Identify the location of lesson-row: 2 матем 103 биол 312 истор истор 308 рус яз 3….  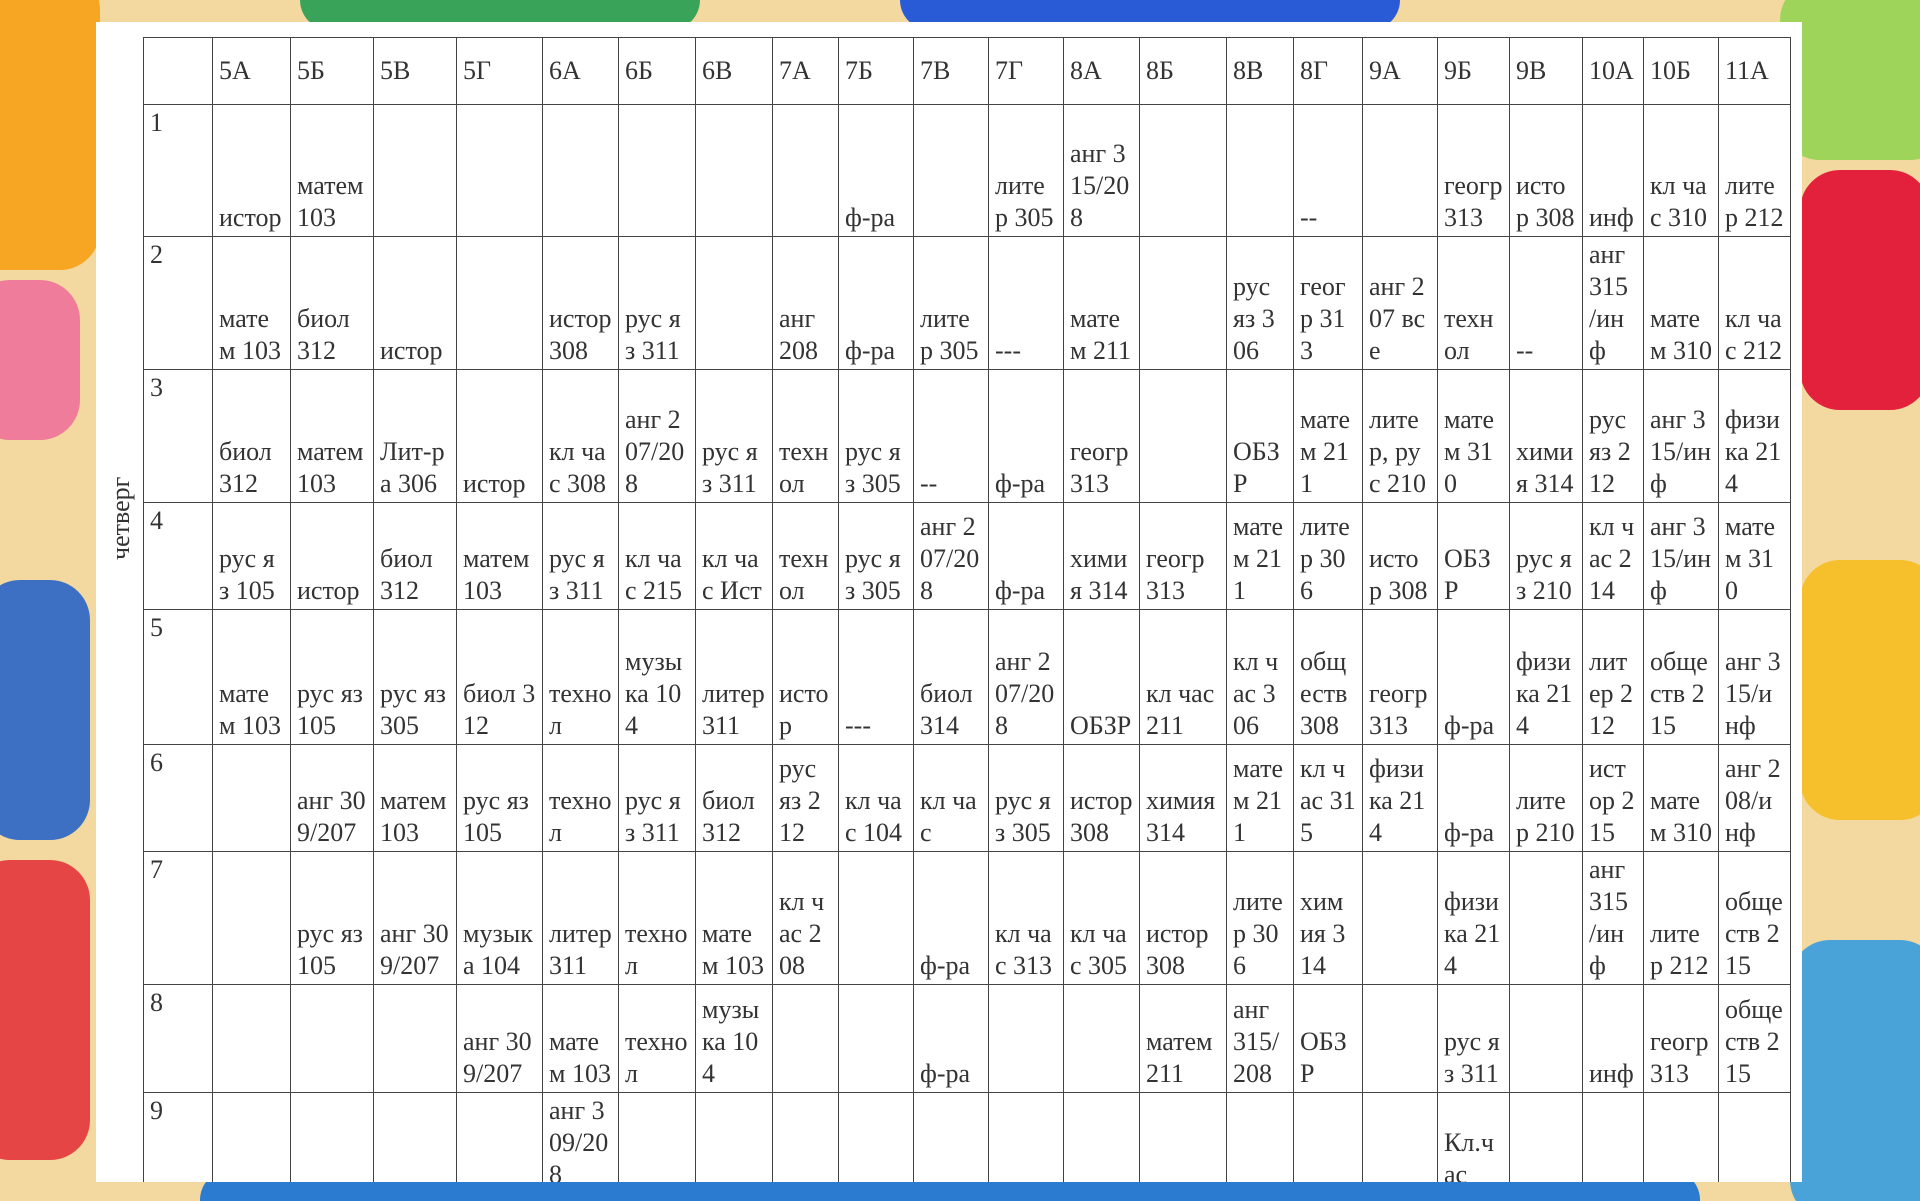
(967, 303).